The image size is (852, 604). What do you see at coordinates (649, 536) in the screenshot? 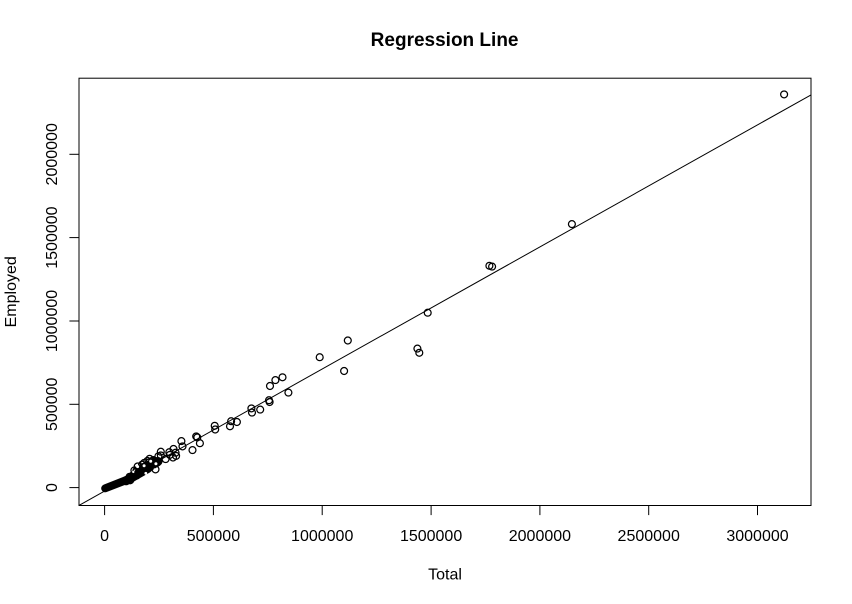
I see `svg-text: 2500000` at bounding box center [649, 536].